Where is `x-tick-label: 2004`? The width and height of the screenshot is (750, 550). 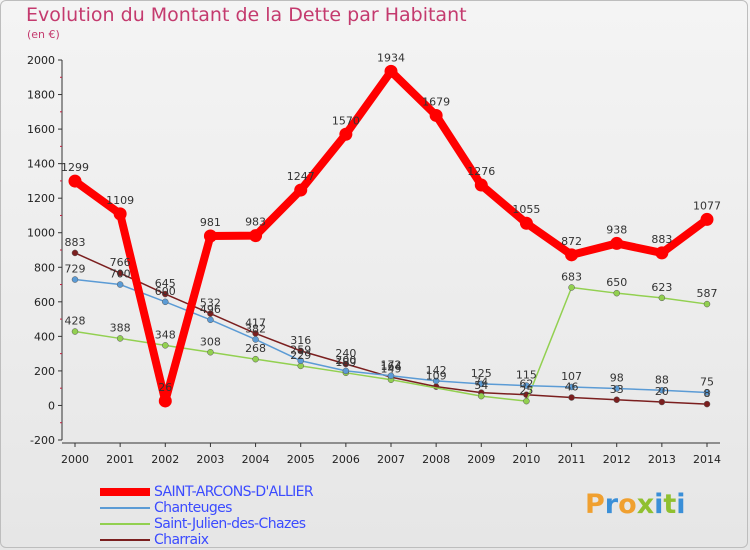 x-tick-label: 2004 is located at coordinates (256, 459).